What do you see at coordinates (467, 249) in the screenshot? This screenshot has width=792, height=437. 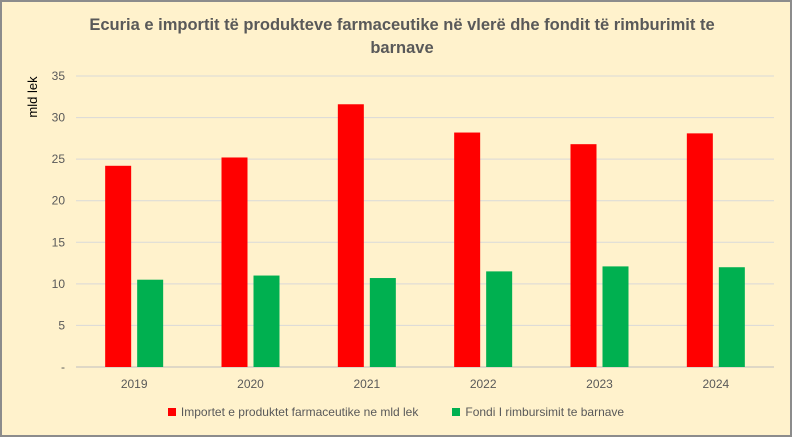 I see `bar-imports-2022` at bounding box center [467, 249].